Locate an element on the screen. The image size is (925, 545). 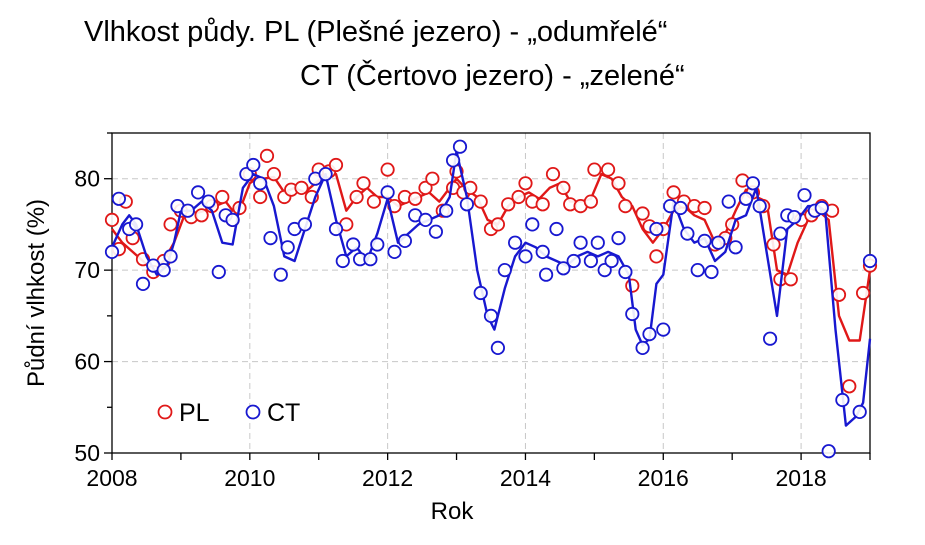
x-axis-label: Rok is located at coordinates (453, 511).